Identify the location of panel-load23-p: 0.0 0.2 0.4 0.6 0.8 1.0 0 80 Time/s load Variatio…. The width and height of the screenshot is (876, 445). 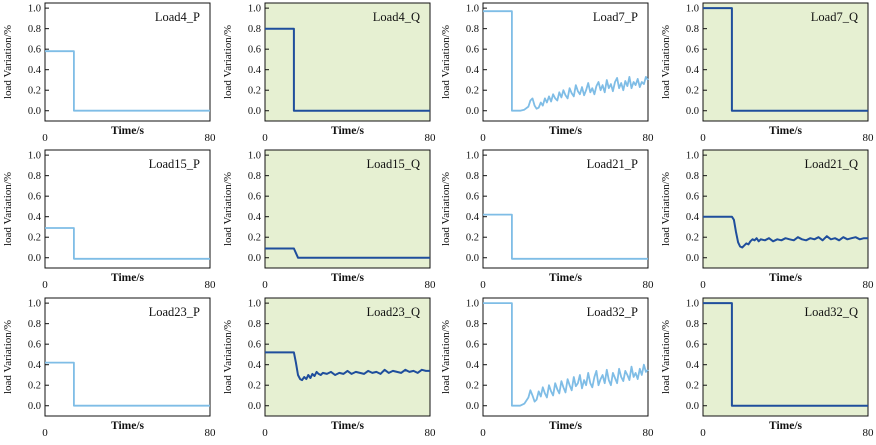
(109, 368).